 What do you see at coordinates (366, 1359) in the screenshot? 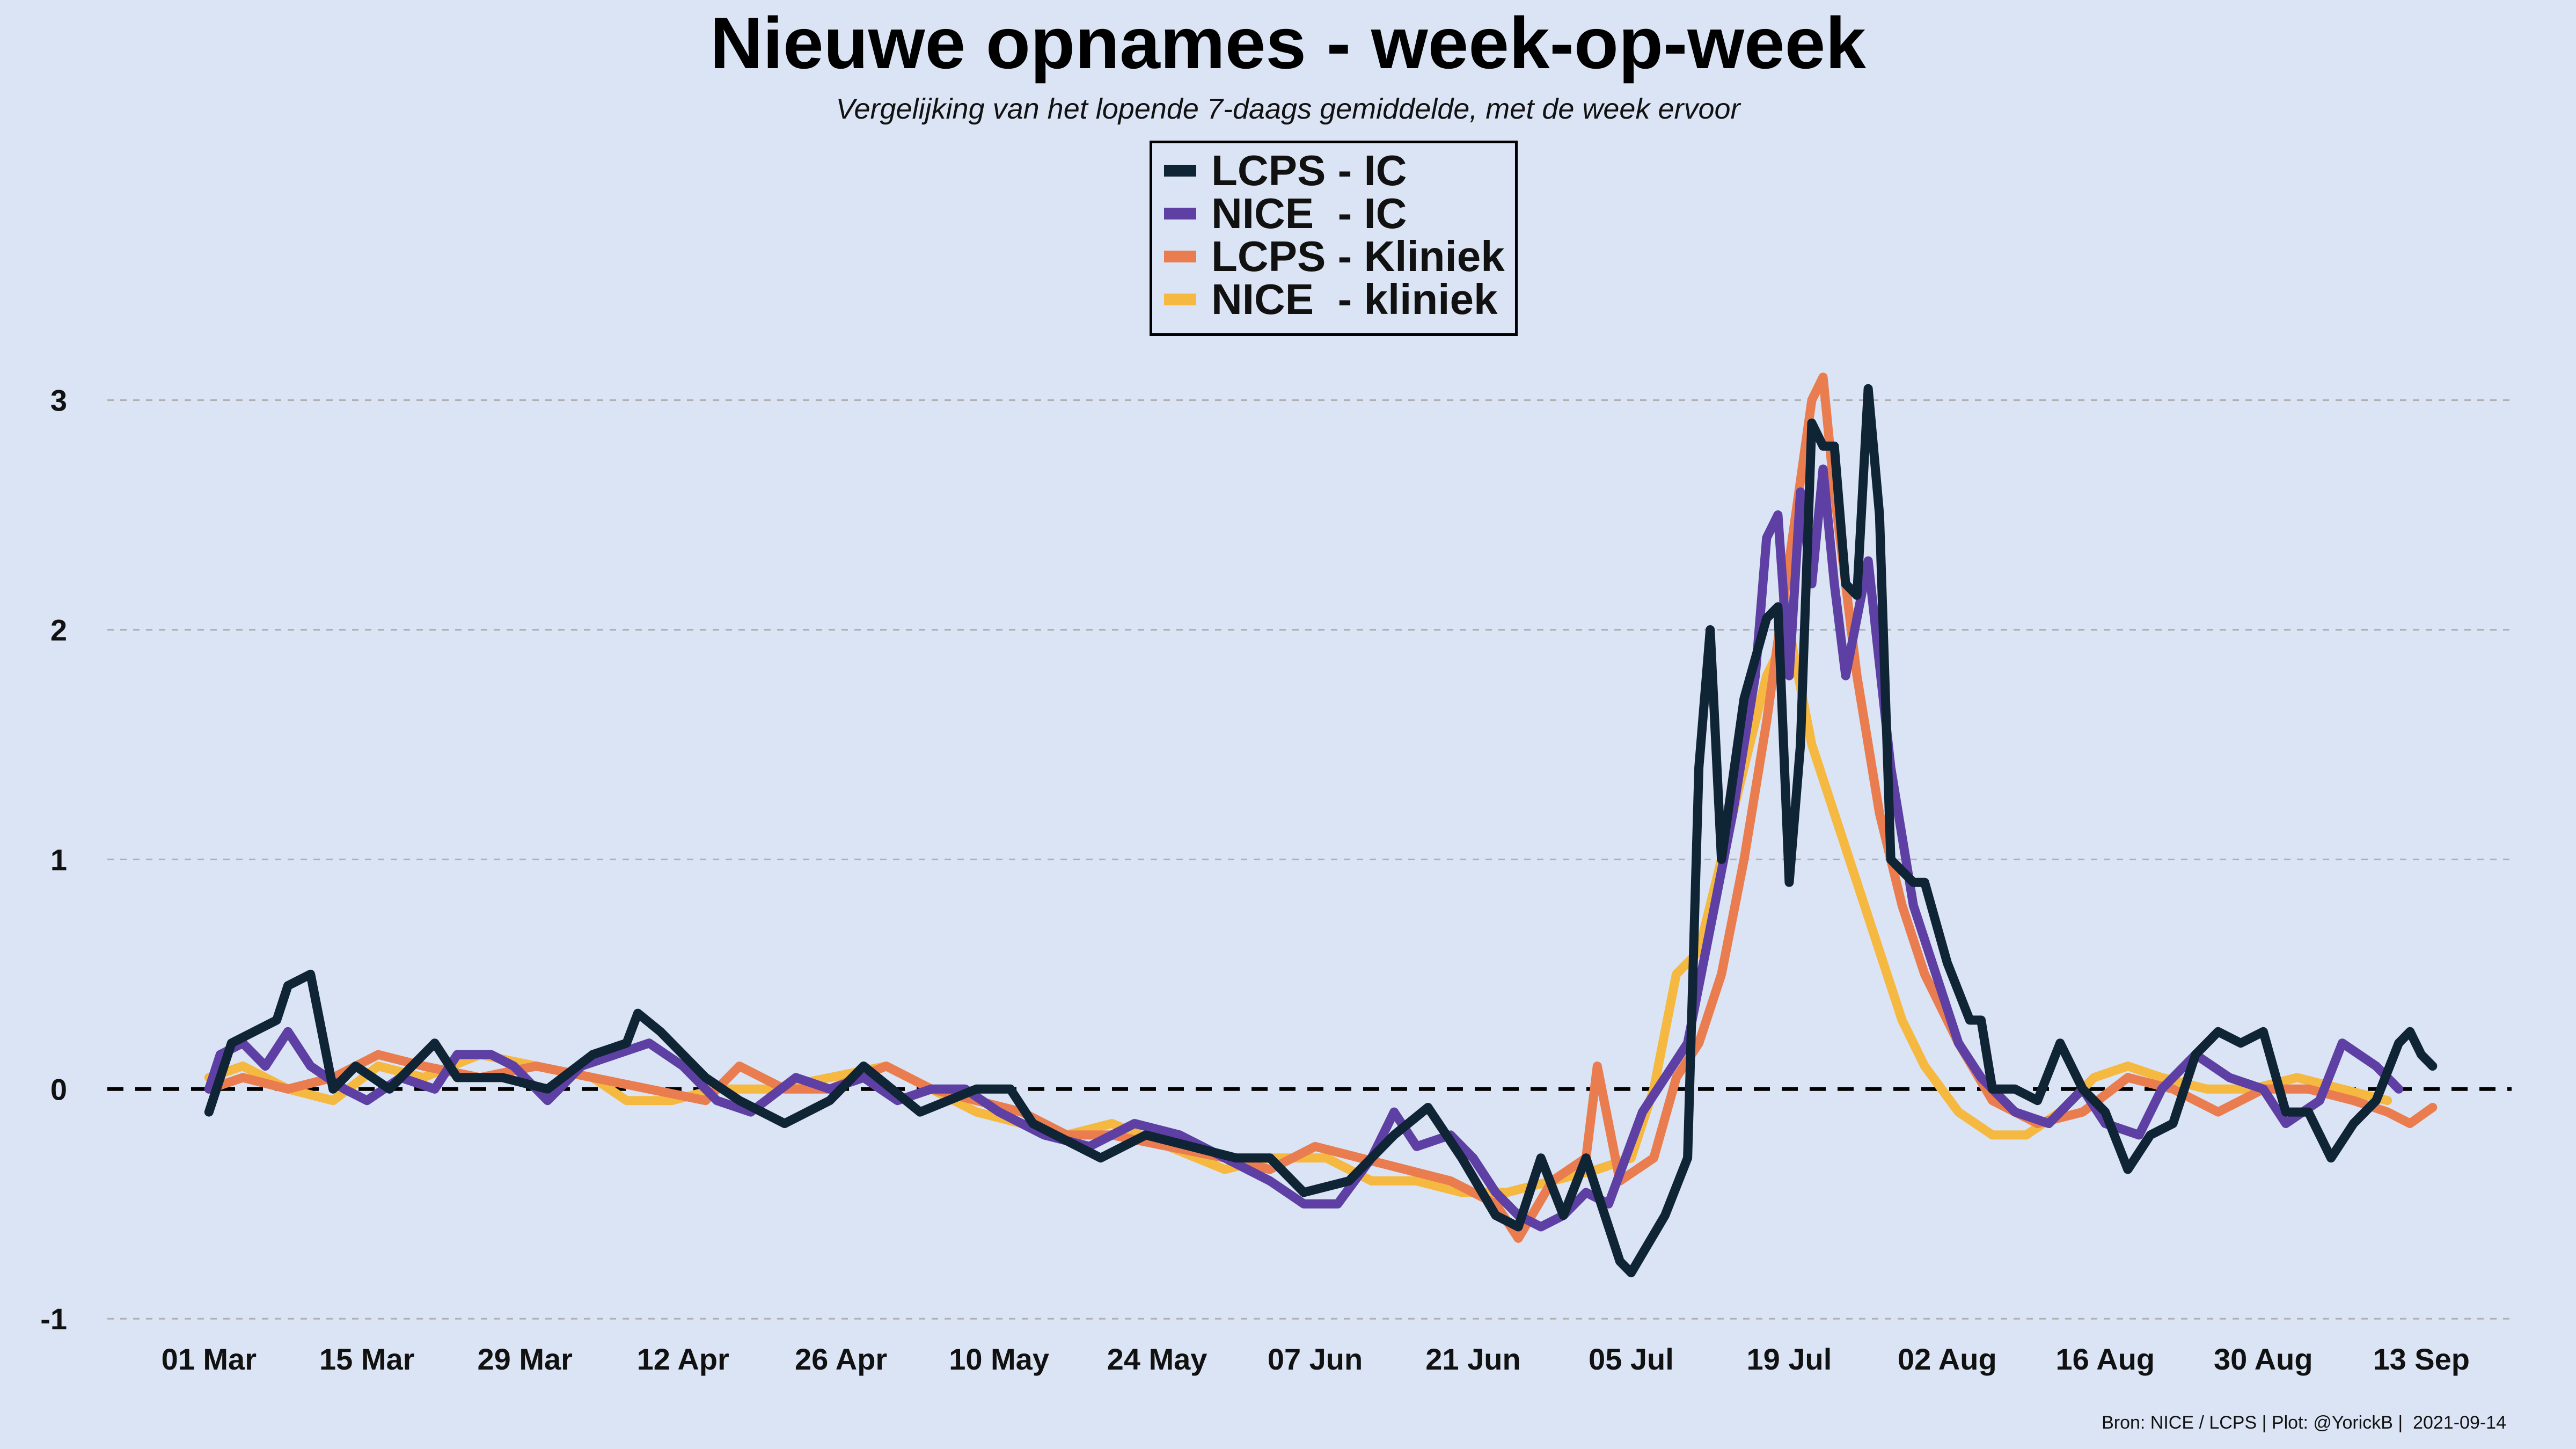
I see `x-tick-label: 15 Mar` at bounding box center [366, 1359].